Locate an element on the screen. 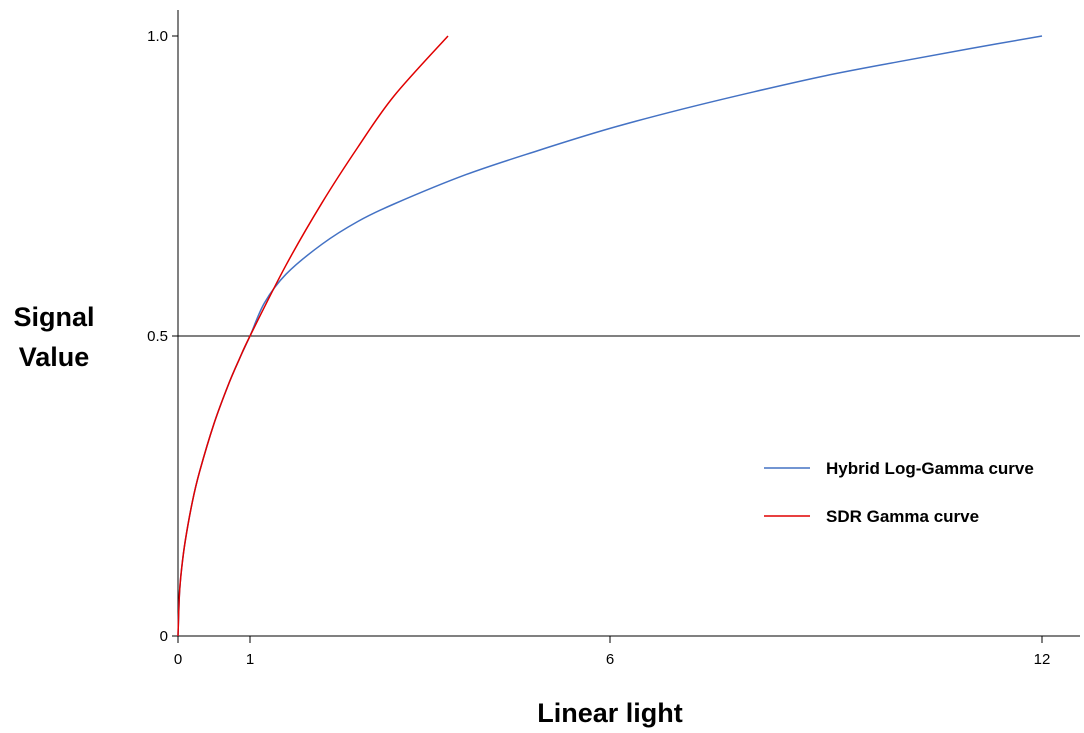 The width and height of the screenshot is (1084, 733). x-tick-label: 12 is located at coordinates (1042, 659).